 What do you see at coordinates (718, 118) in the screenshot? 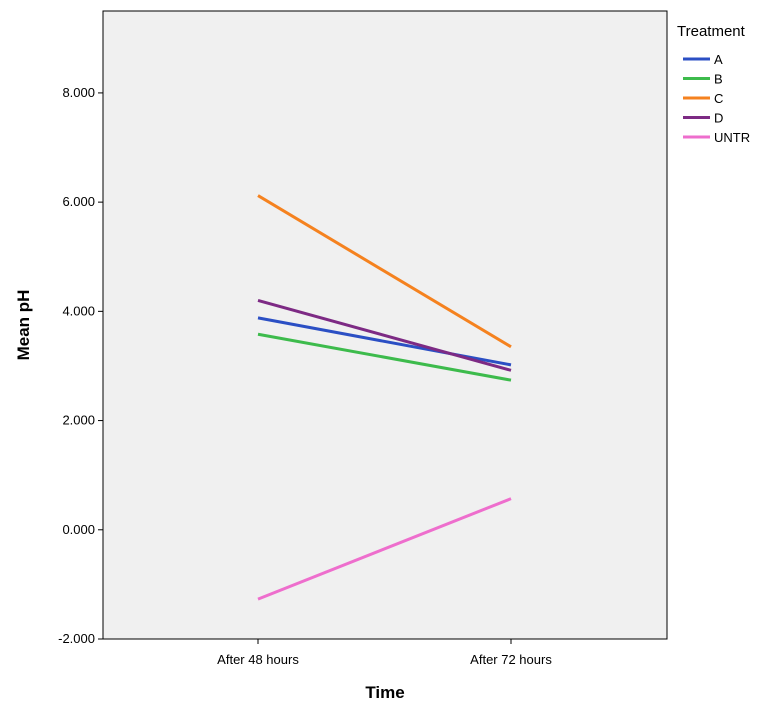
I see `legend-label-d: D` at bounding box center [718, 118].